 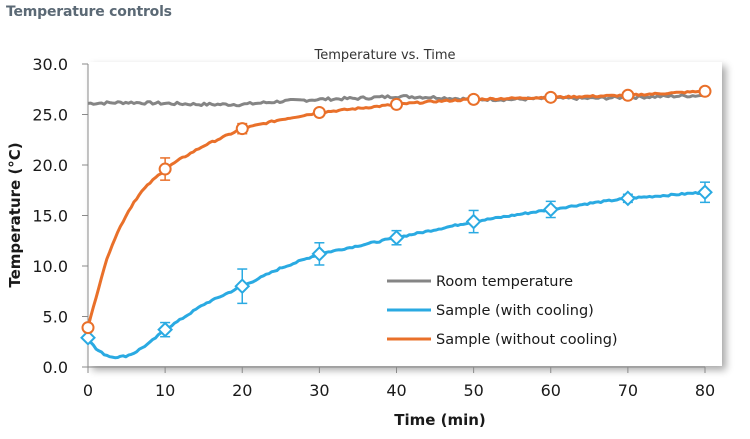 I want to click on x-tick-label: 20, so click(x=242, y=390).